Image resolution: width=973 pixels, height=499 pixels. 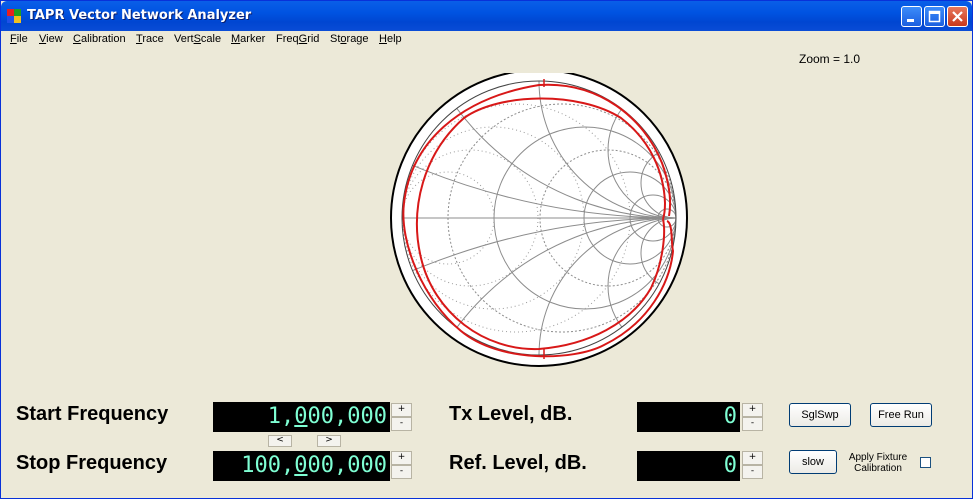 I want to click on trace-inner, so click(x=541, y=224).